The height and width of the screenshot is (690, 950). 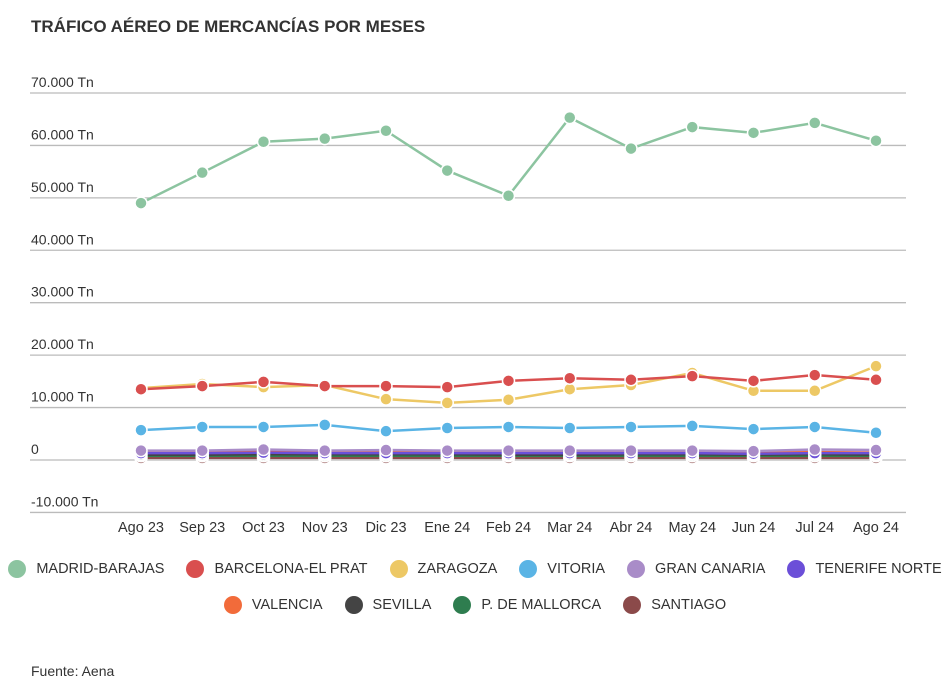 I want to click on x-tick-label: Sep 23, so click(x=202, y=528).